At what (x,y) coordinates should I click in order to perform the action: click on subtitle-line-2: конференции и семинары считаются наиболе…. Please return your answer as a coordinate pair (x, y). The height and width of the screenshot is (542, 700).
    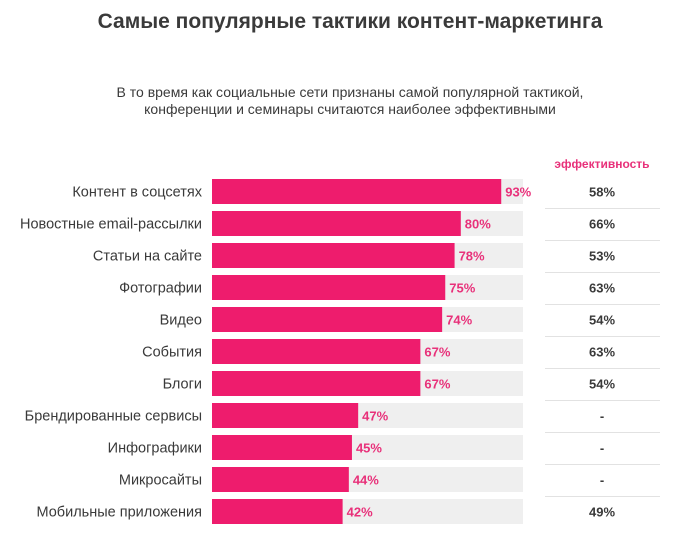
    Looking at the image, I should click on (350, 109).